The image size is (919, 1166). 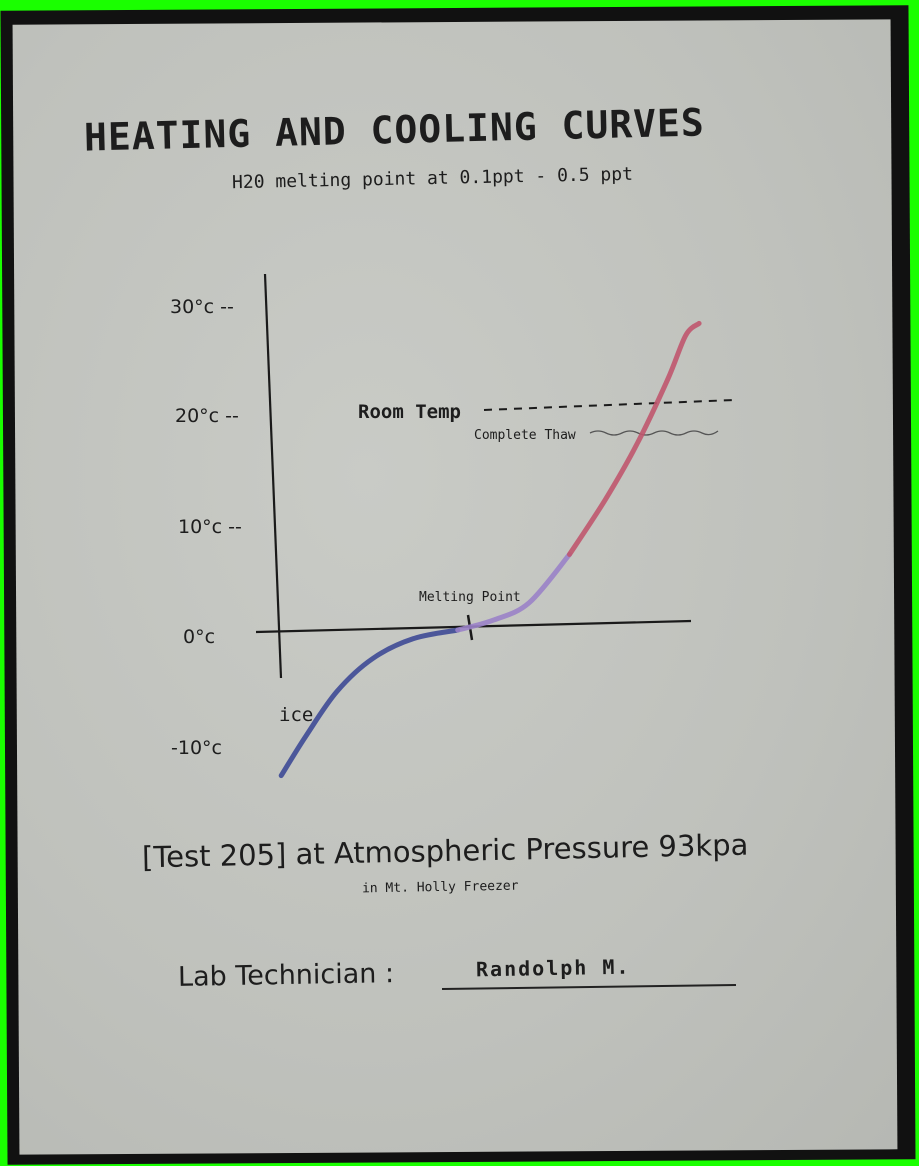 I want to click on y-axis, so click(x=273, y=476).